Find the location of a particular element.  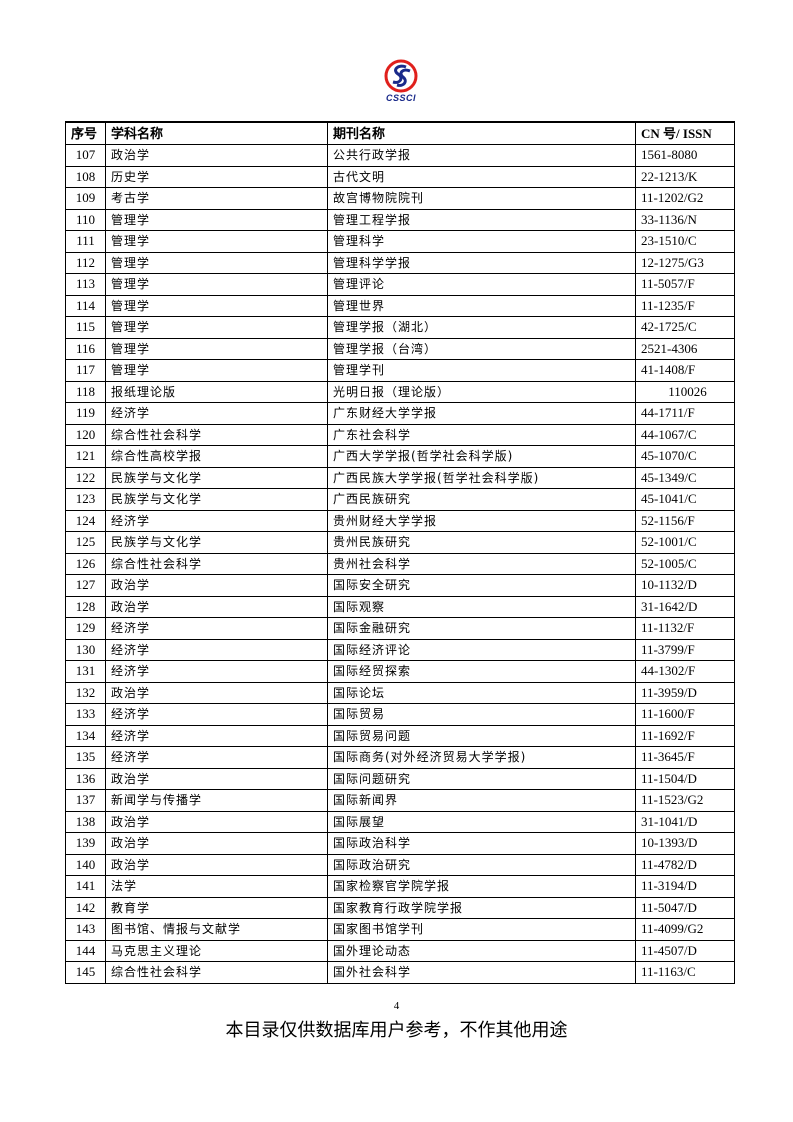

row-journal: 国际问题研究 is located at coordinates (481, 778).